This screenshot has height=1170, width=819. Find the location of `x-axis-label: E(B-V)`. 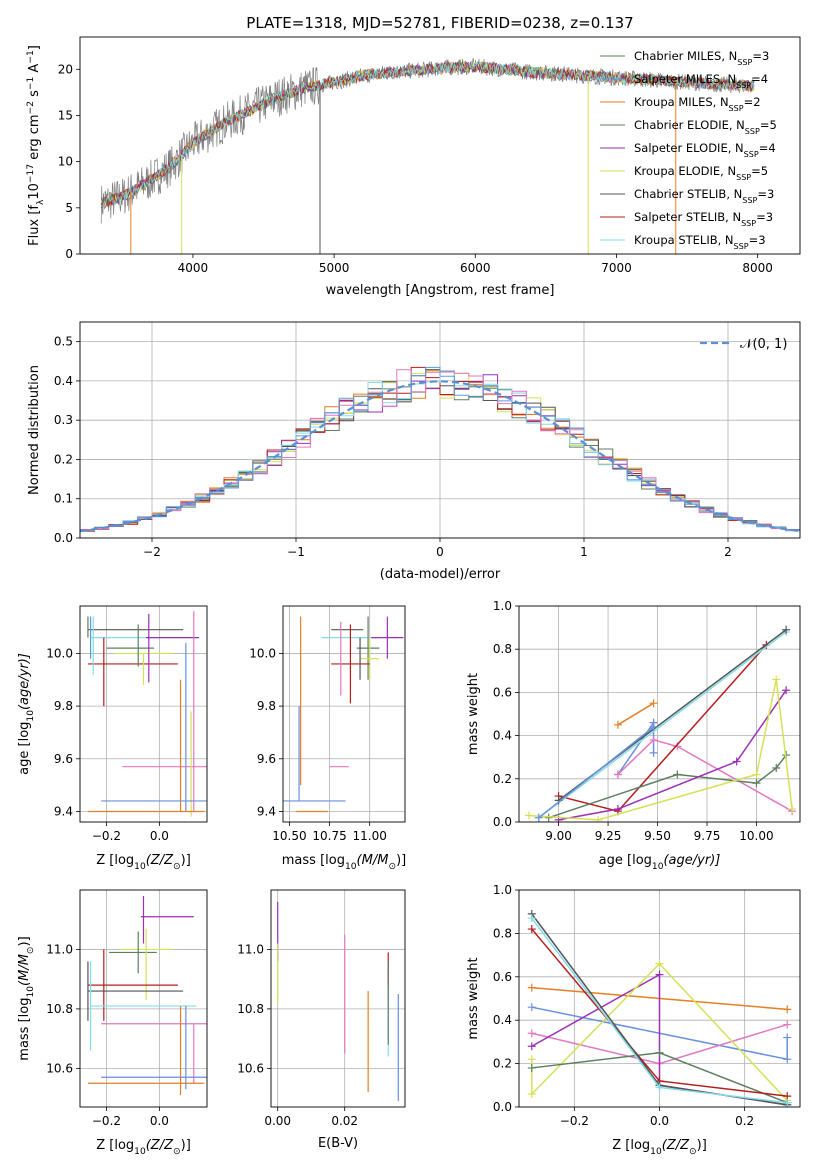

x-axis-label: E(B-V) is located at coordinates (338, 1143).